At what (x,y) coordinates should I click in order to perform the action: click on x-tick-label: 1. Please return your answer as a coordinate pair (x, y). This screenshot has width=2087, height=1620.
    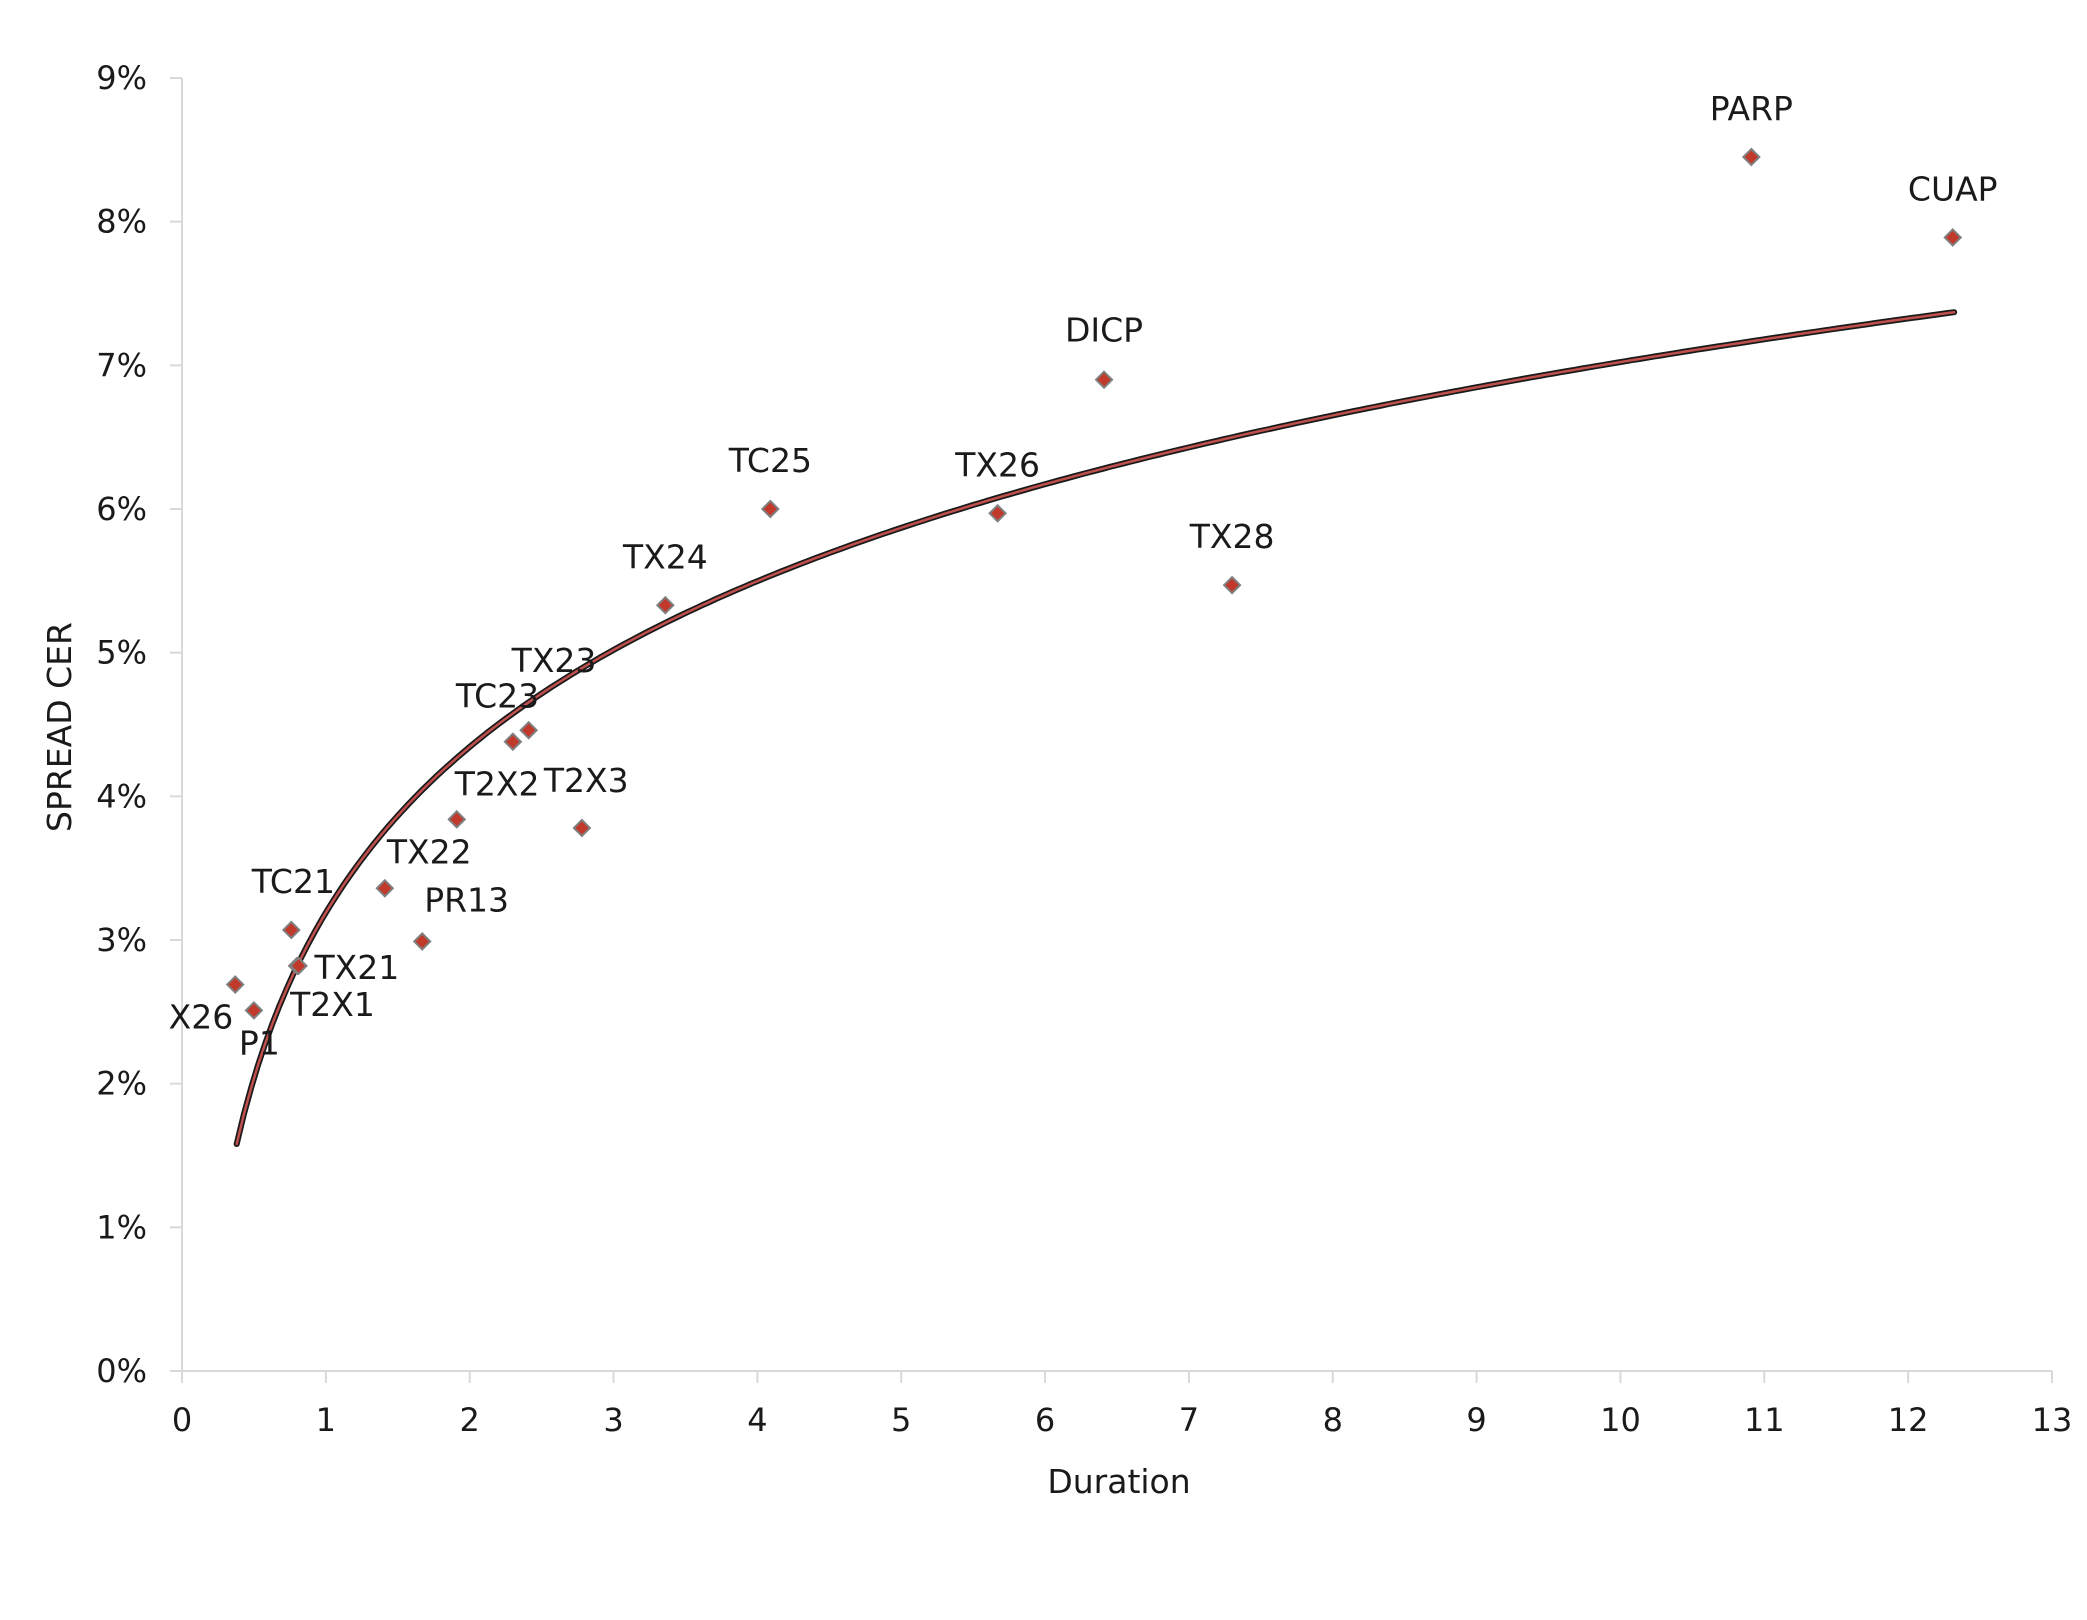
    Looking at the image, I should click on (326, 1420).